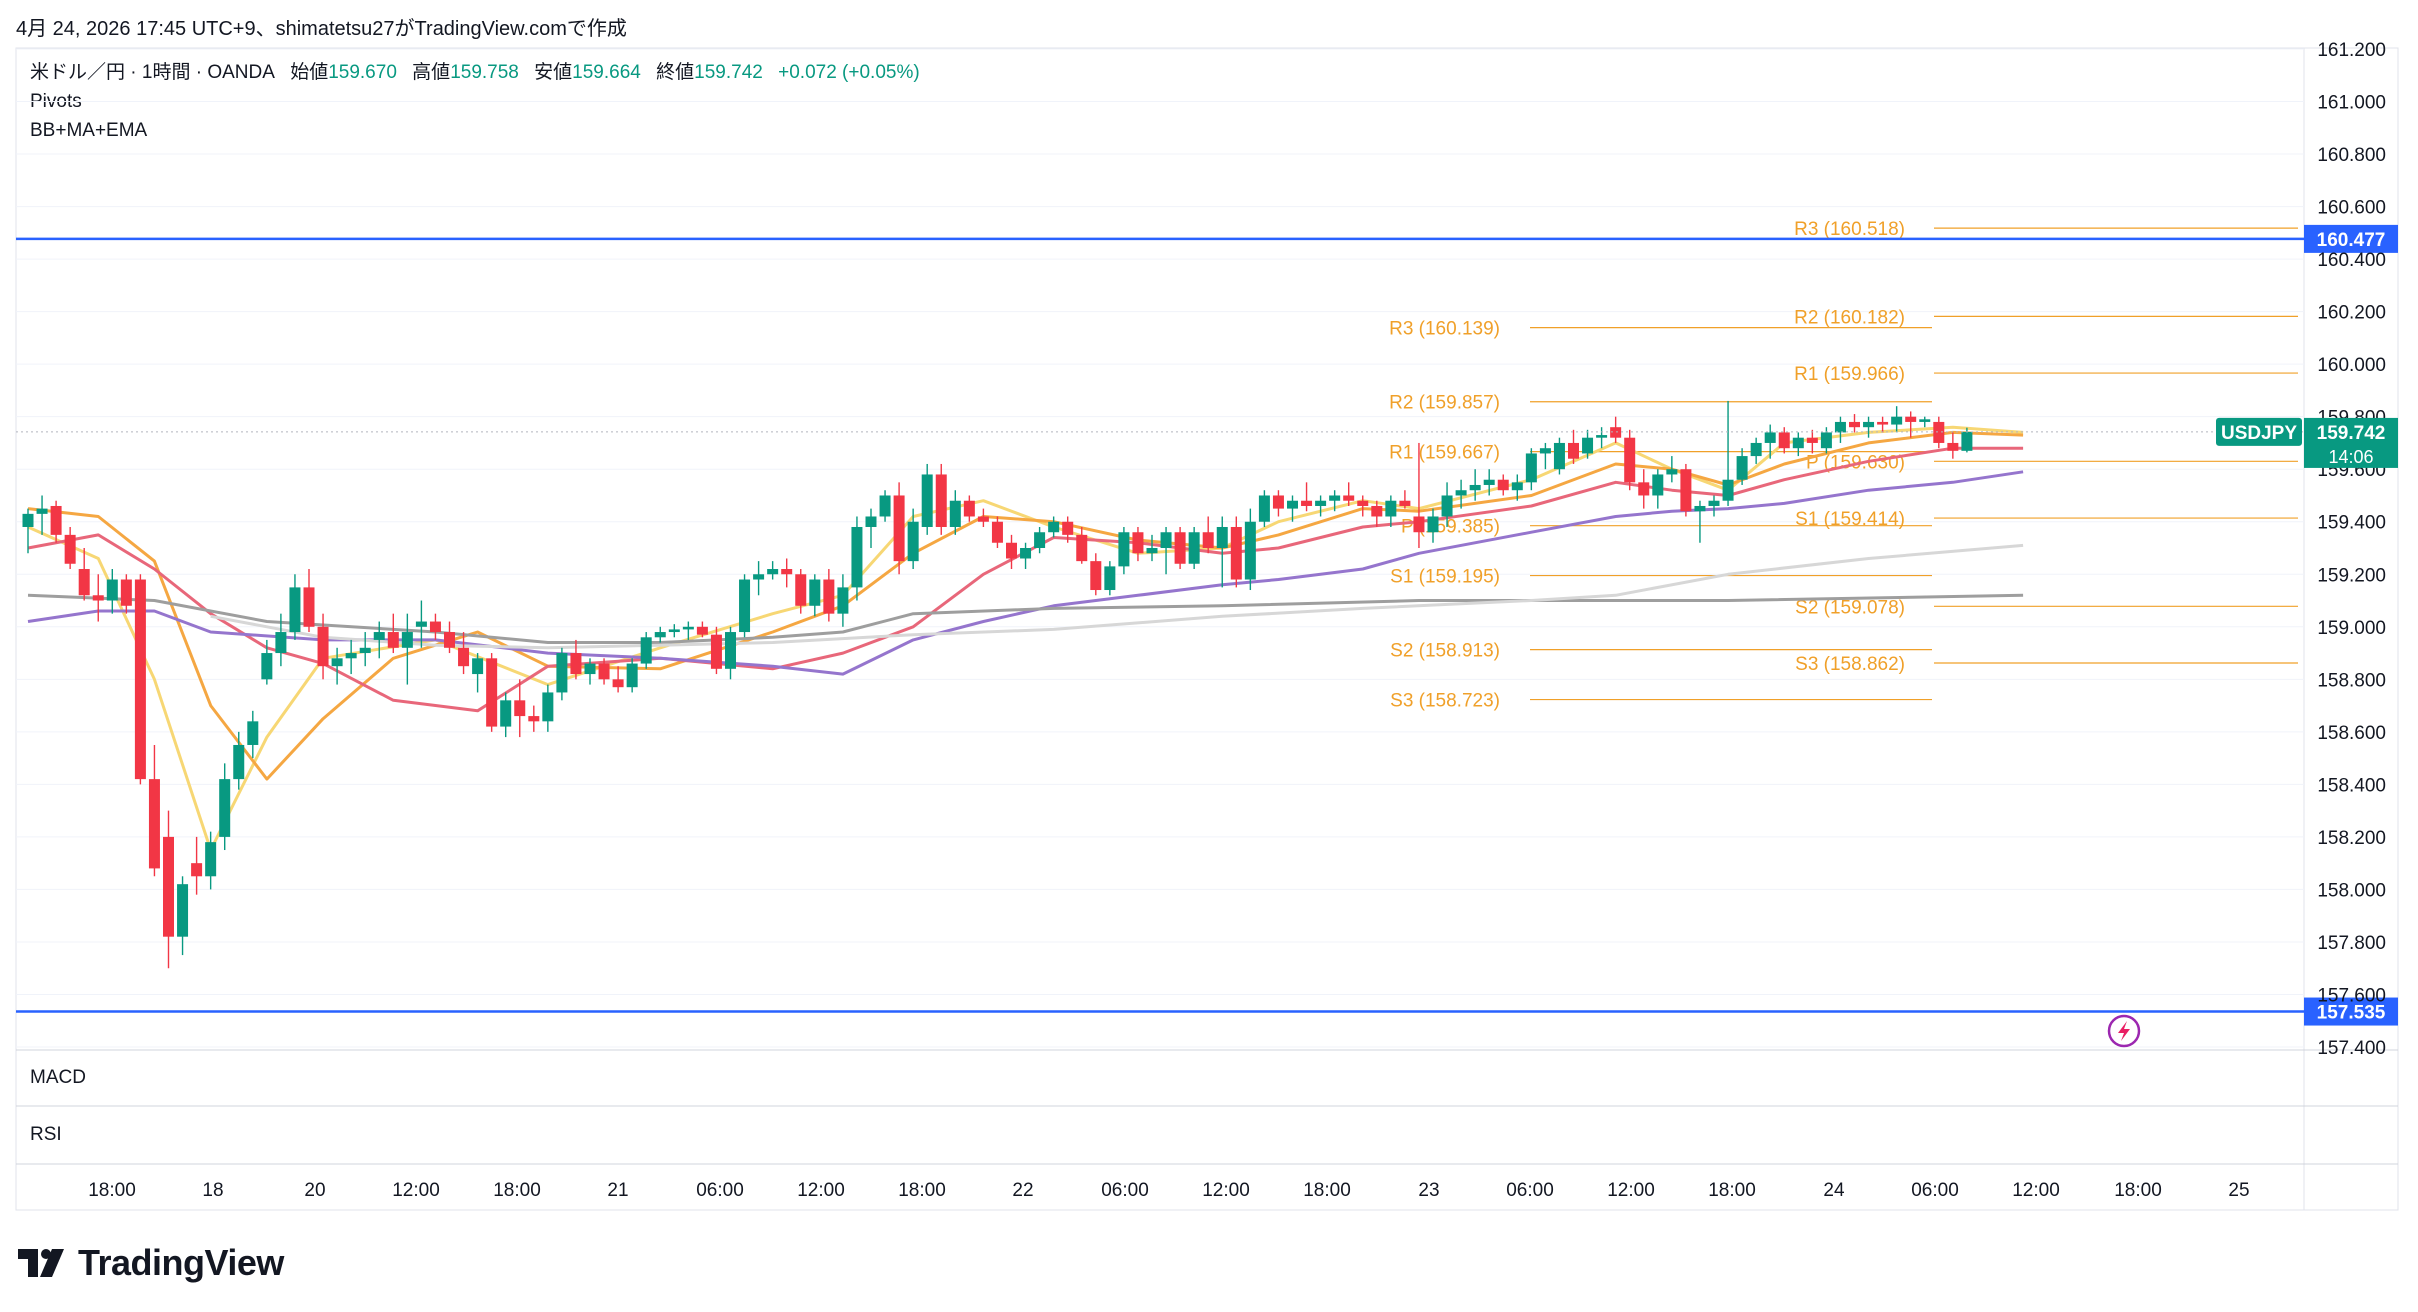 The width and height of the screenshot is (2418, 1312). Describe the element at coordinates (431, 72) in the screenshot. I see `high-label: 高値` at that location.